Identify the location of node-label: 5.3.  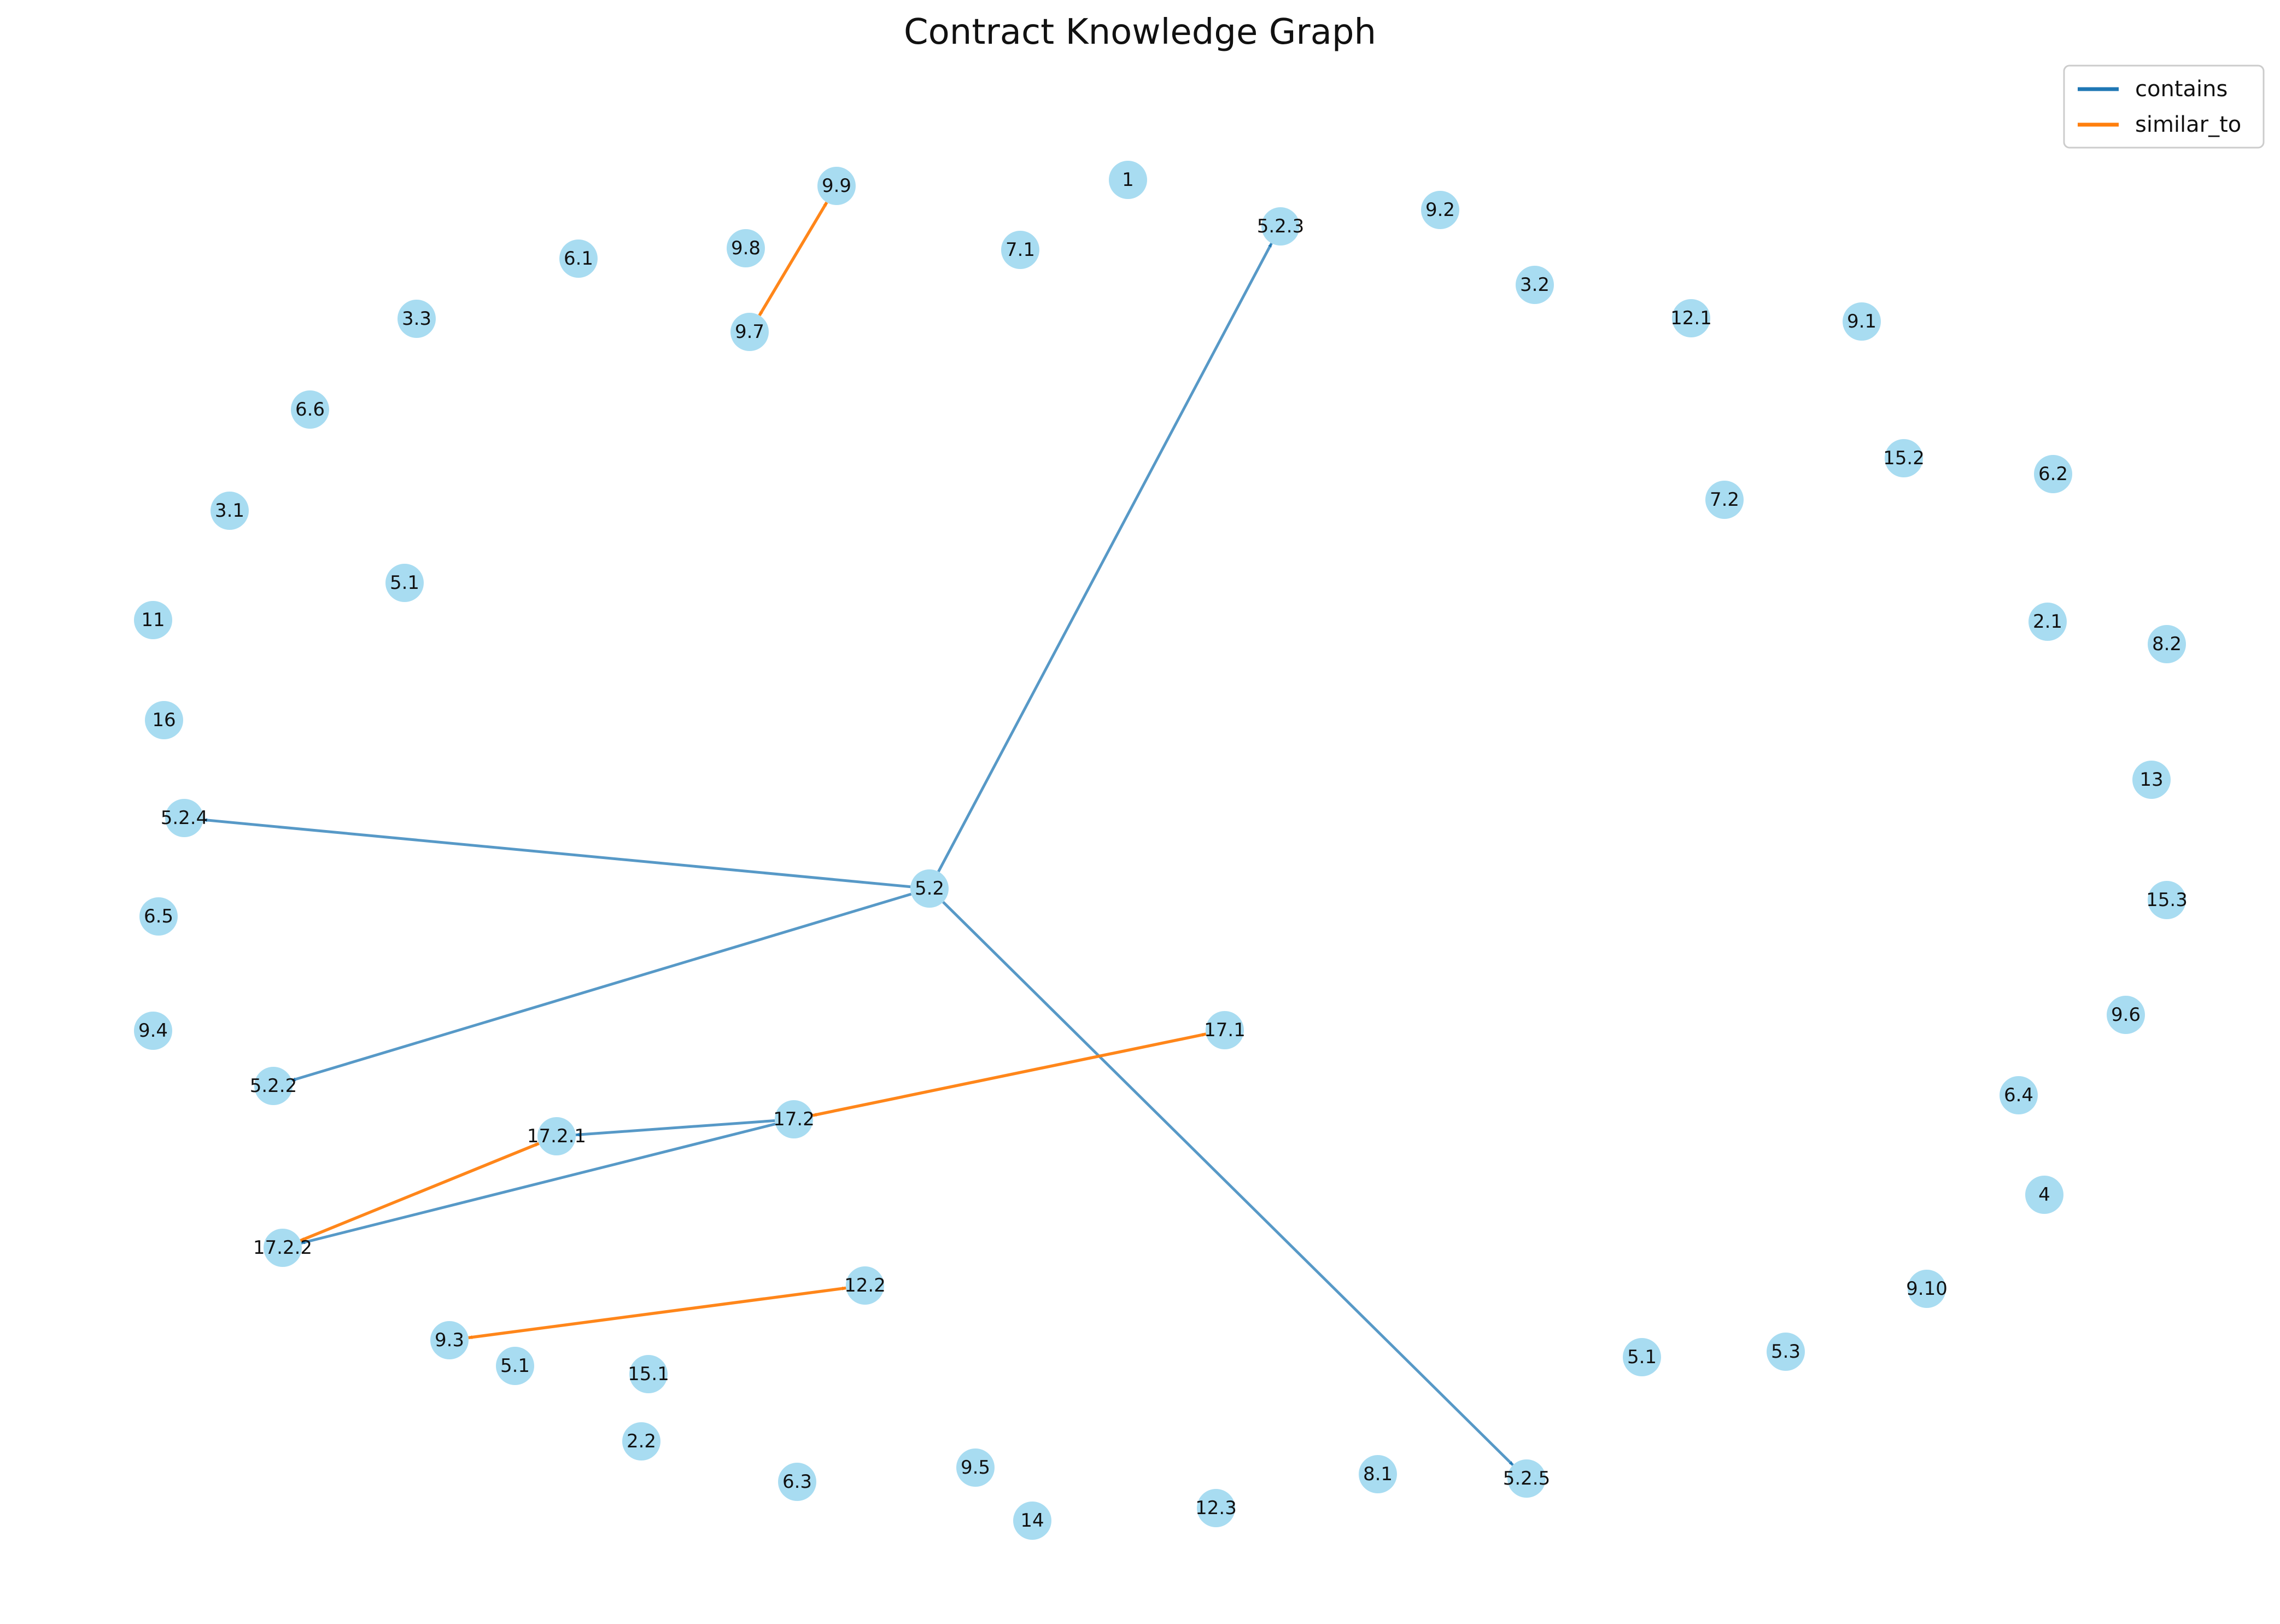
(1786, 1352).